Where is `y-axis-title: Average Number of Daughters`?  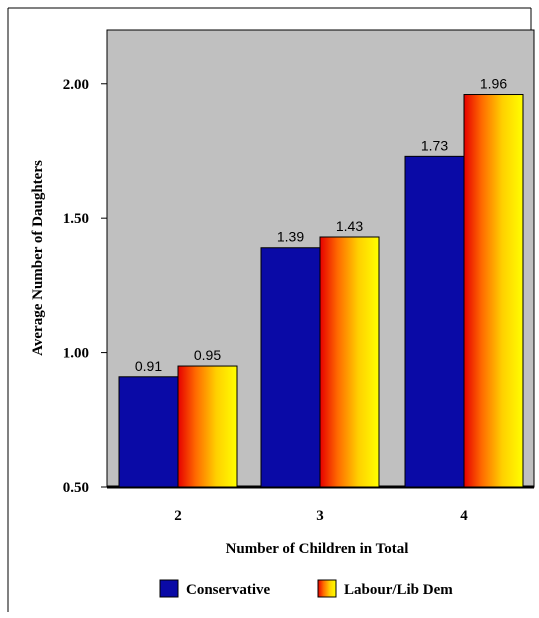 y-axis-title: Average Number of Daughters is located at coordinates (38, 258).